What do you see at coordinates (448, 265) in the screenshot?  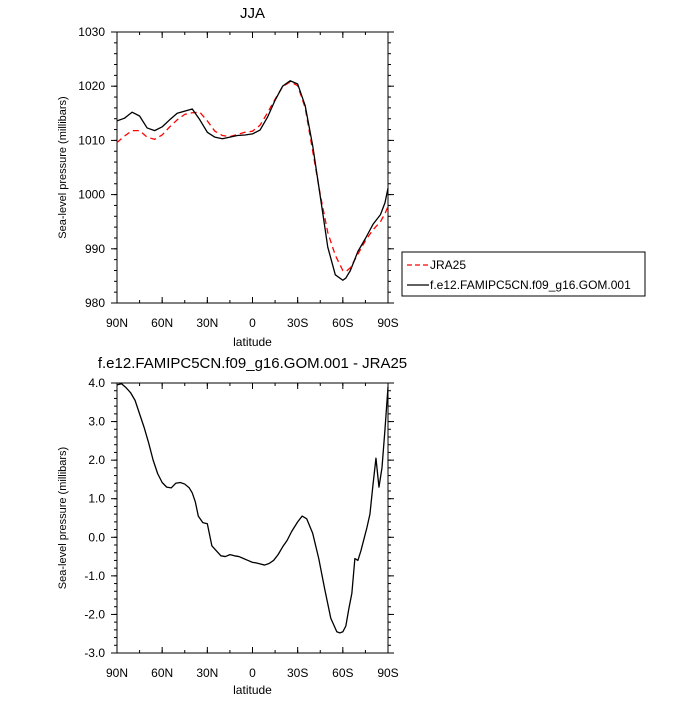 I see `legend-label: JRA25` at bounding box center [448, 265].